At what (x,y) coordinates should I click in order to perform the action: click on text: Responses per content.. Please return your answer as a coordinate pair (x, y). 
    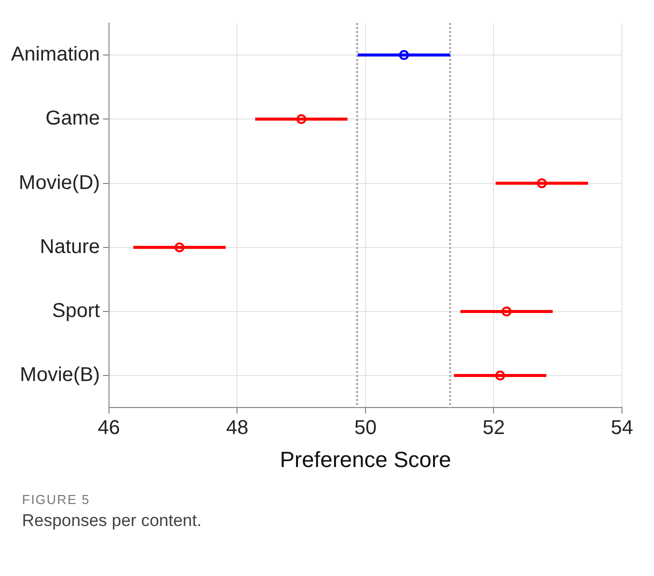
    Looking at the image, I should click on (112, 521).